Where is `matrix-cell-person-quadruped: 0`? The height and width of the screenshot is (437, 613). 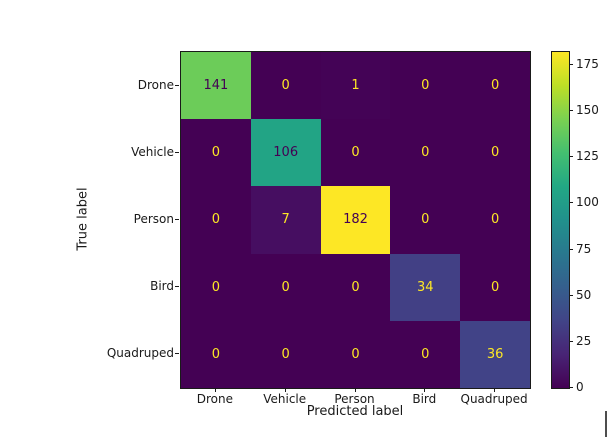
matrix-cell-person-quadruped: 0 is located at coordinates (495, 220).